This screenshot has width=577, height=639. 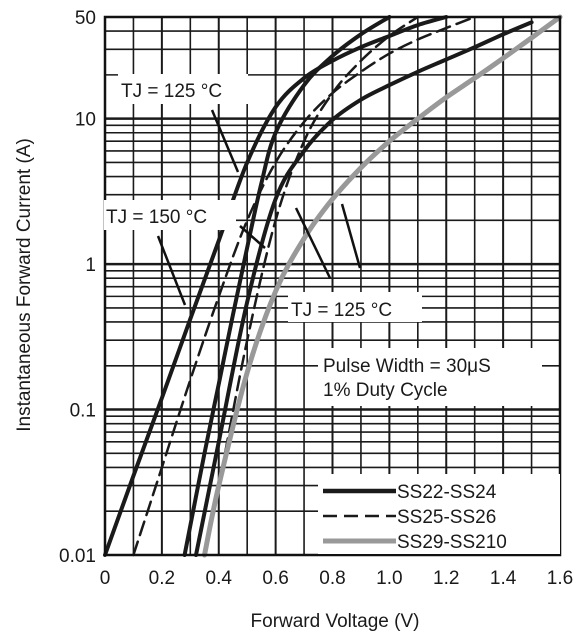 I want to click on legend-entry-ss29-ss210: SS29-SS210, so click(x=415, y=542).